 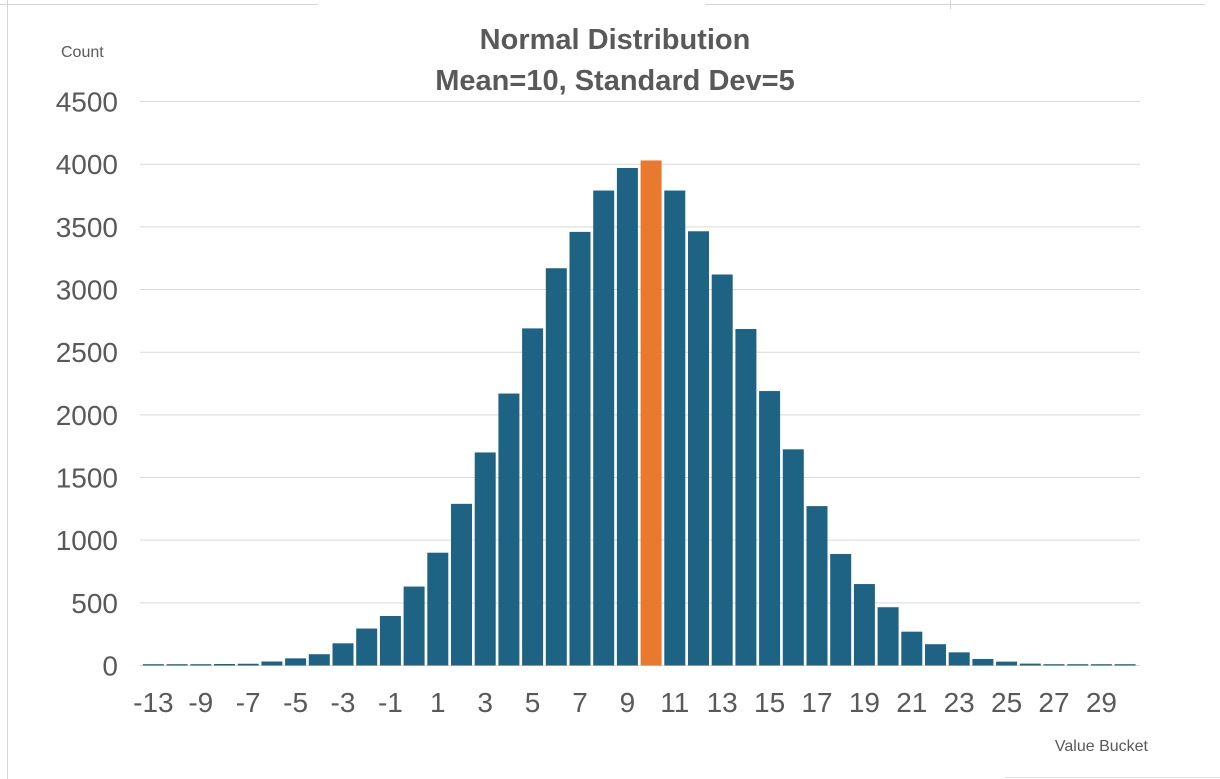 What do you see at coordinates (201, 665) in the screenshot?
I see `bar-bucket--9` at bounding box center [201, 665].